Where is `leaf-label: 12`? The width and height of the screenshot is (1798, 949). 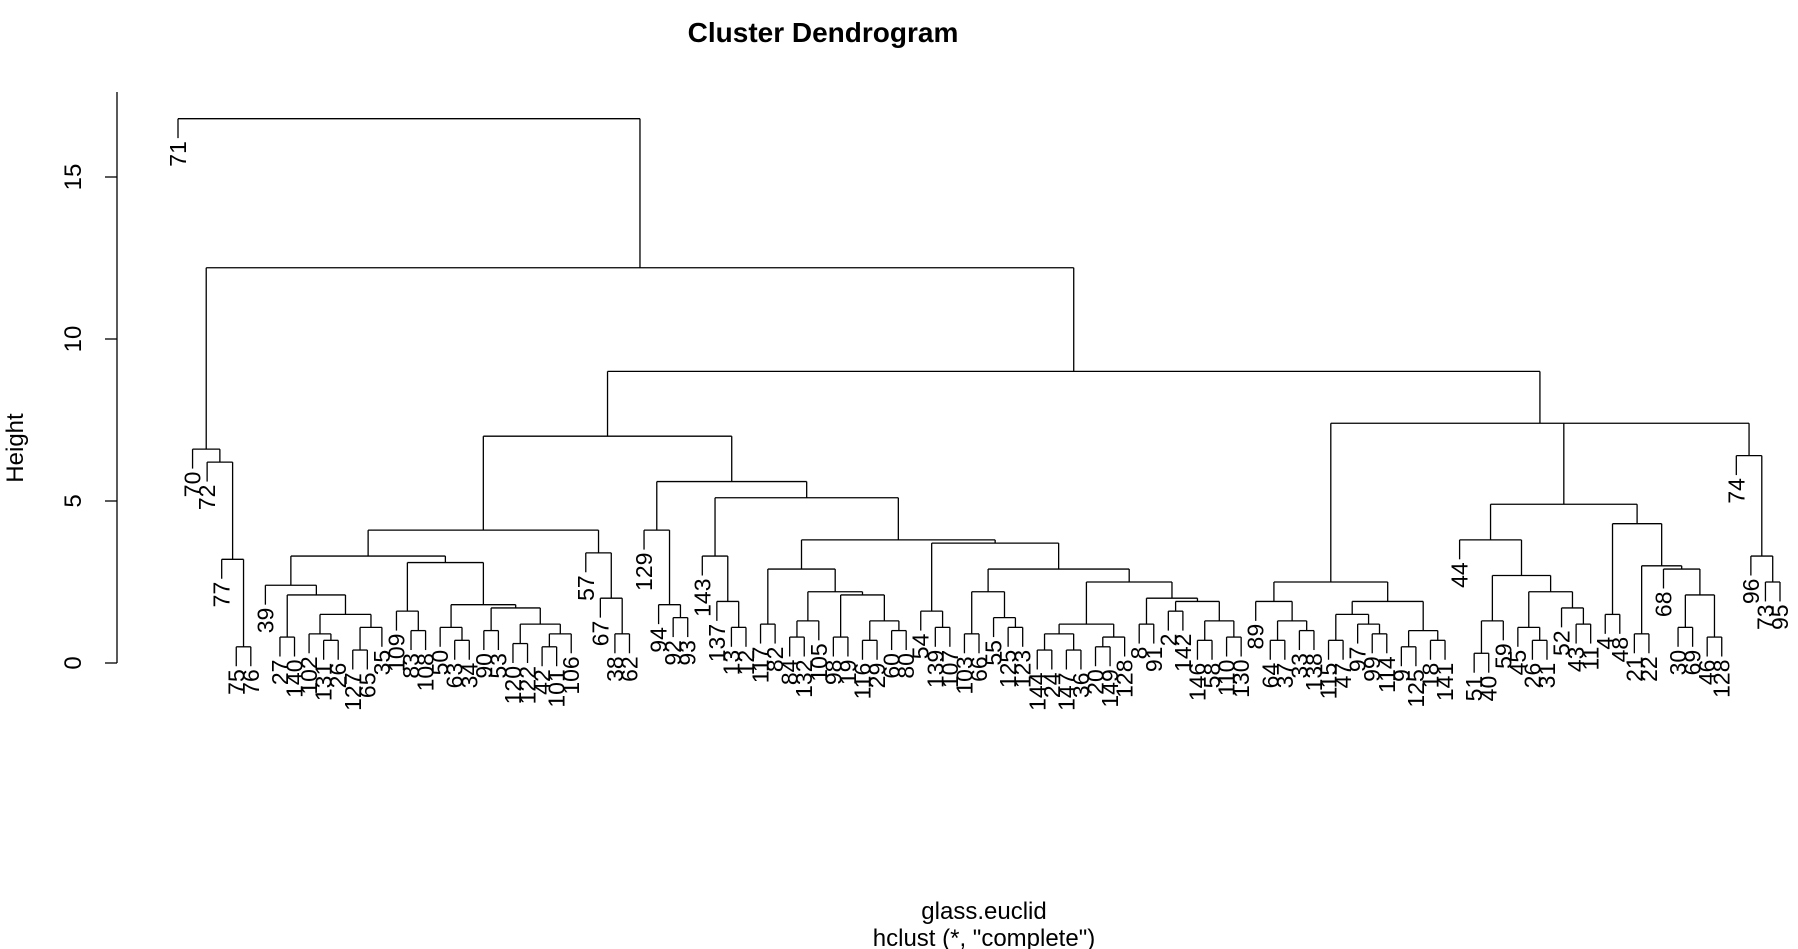 leaf-label: 12 is located at coordinates (746, 663).